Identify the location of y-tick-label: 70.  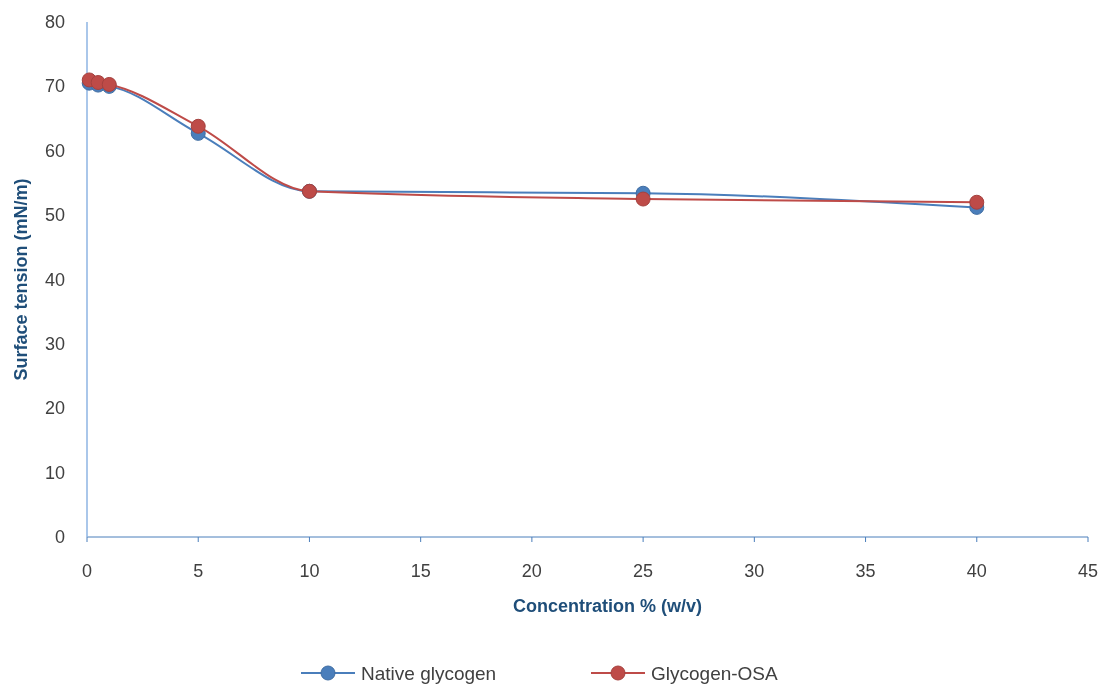
(54, 86).